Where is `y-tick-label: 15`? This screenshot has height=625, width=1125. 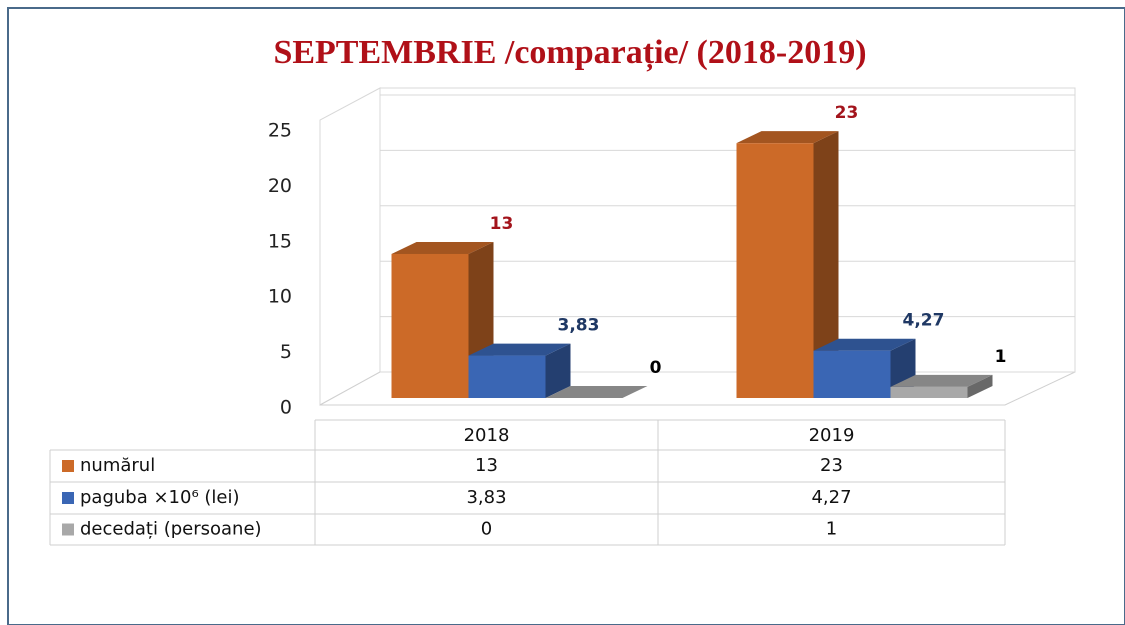
y-tick-label: 15 is located at coordinates (280, 241).